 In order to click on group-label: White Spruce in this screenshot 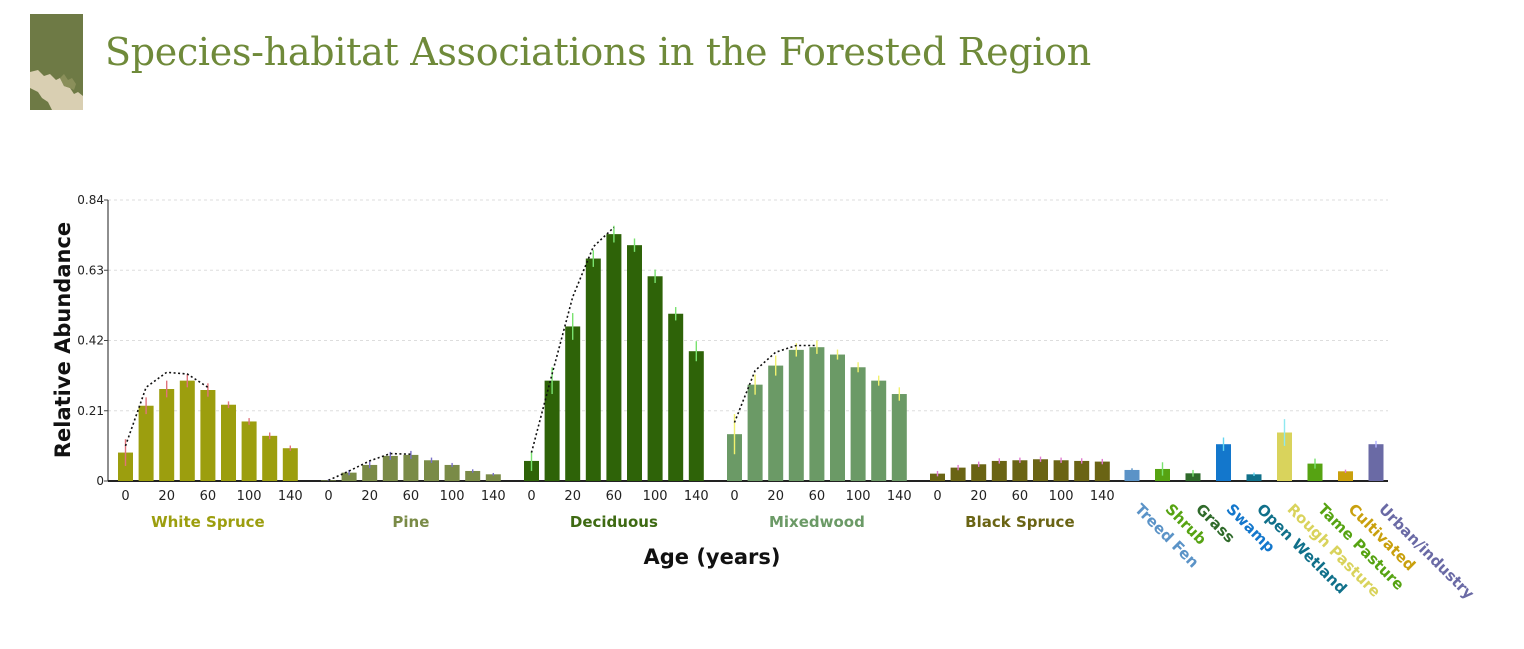, I will do `click(208, 522)`.